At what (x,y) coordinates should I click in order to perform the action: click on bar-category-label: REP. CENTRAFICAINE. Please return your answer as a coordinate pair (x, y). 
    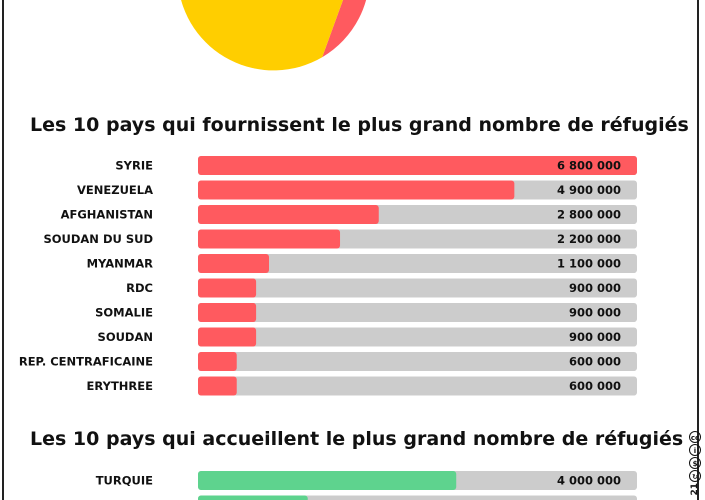
    Looking at the image, I should click on (86, 362).